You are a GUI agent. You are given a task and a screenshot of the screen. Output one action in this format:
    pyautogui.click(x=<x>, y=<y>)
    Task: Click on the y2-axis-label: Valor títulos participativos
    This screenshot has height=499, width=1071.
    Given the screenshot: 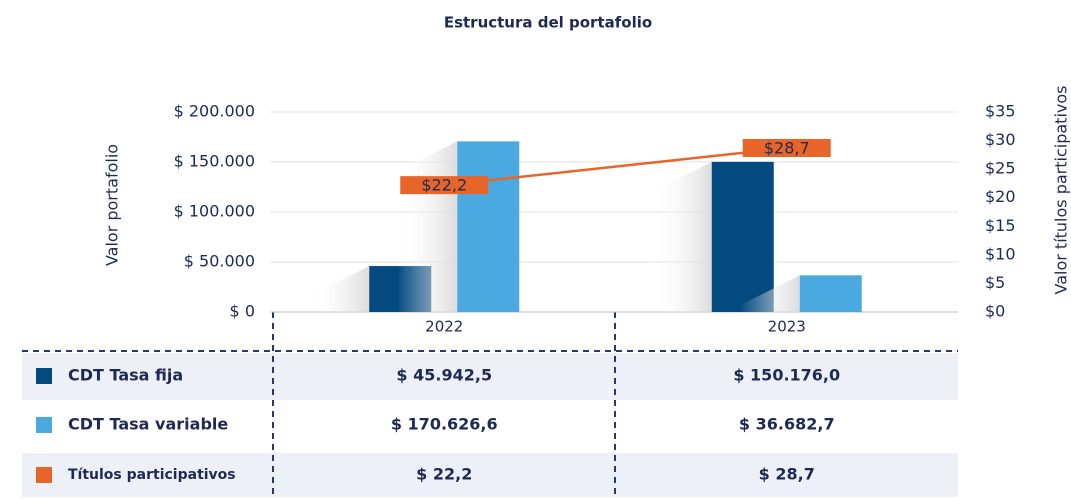 What is the action you would take?
    pyautogui.click(x=1061, y=190)
    